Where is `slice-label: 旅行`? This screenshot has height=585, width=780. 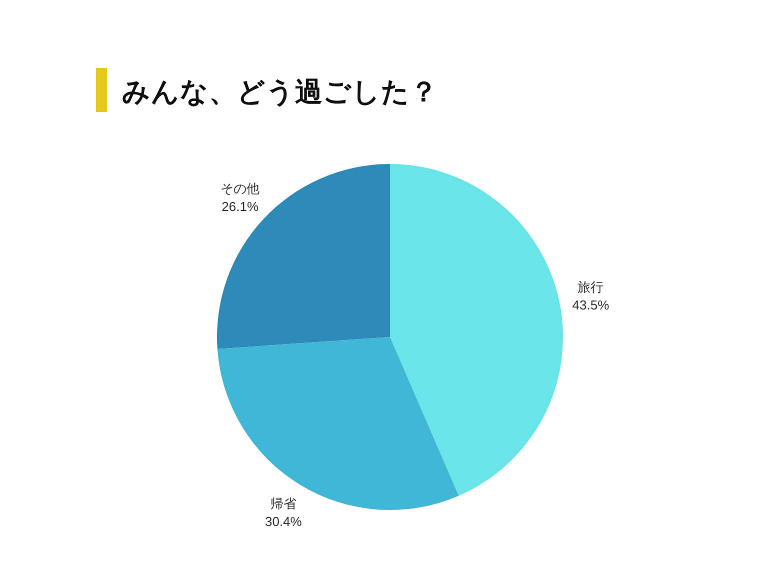
slice-label: 旅行 is located at coordinates (591, 286).